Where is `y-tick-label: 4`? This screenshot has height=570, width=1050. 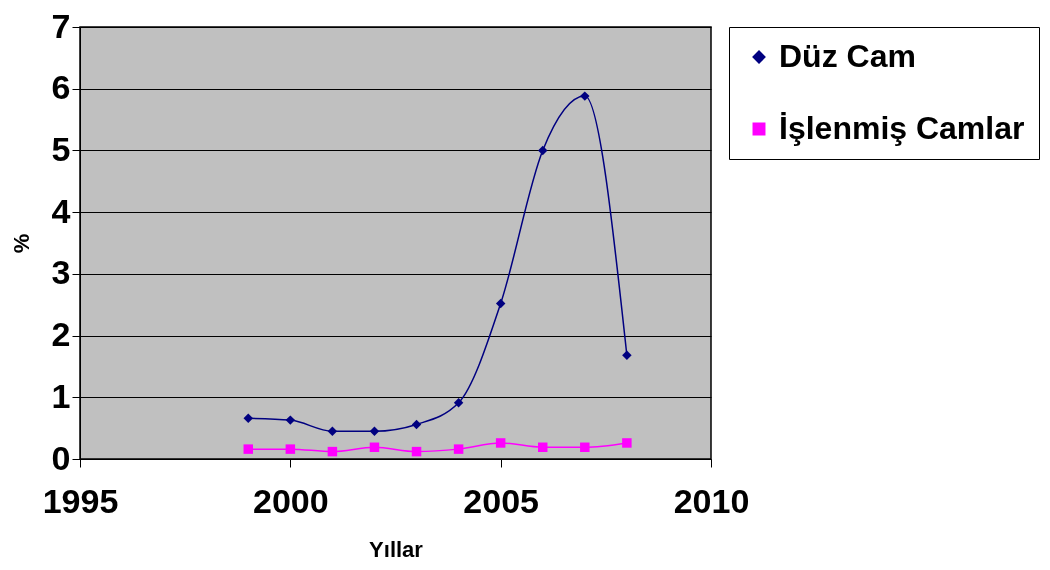
y-tick-label: 4 is located at coordinates (61, 210).